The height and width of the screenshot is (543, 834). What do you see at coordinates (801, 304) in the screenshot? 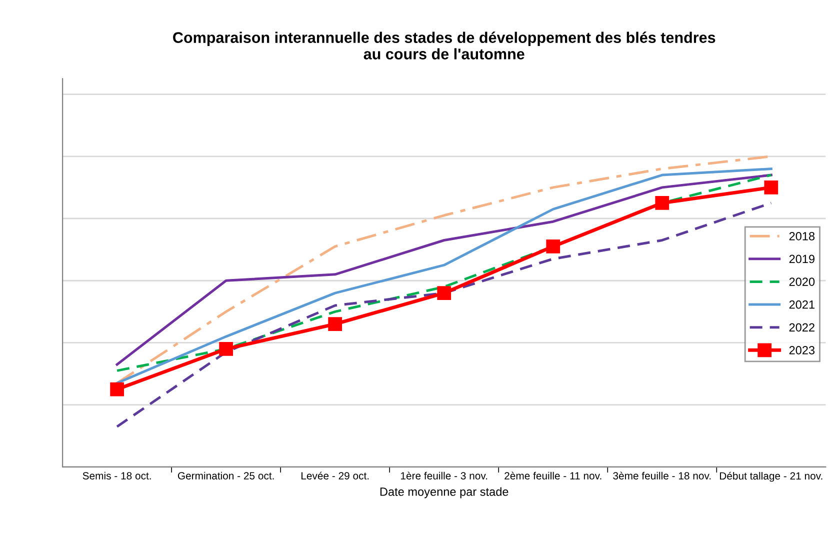
I see `legend-label: 2021` at bounding box center [801, 304].